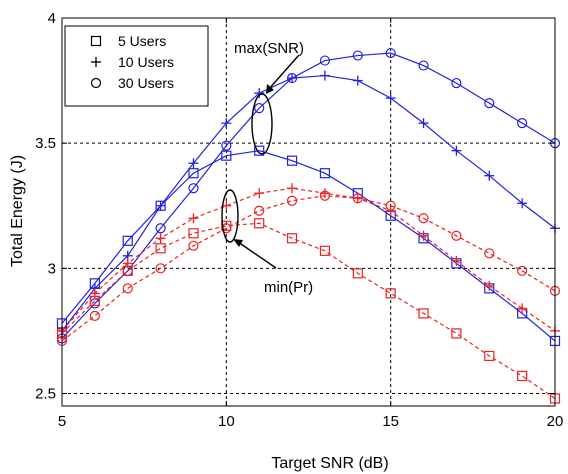 The width and height of the screenshot is (568, 474). Describe the element at coordinates (257, 255) in the screenshot. I see `min-pr-arrow-line` at that location.